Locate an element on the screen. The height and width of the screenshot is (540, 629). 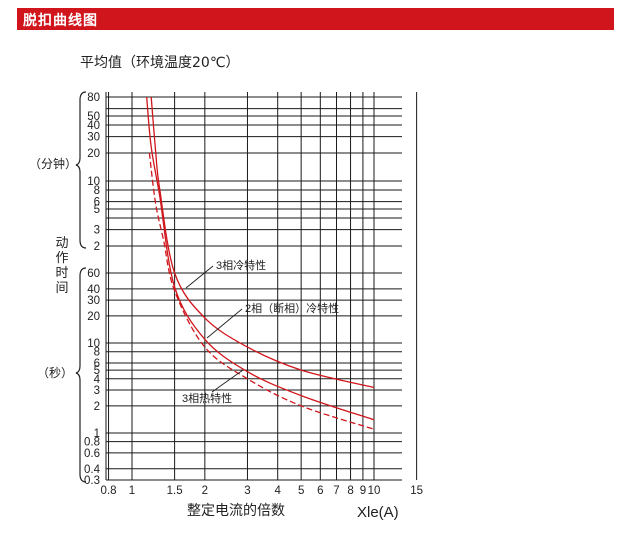
y-tick-label-minutes: 10 is located at coordinates (93, 182).